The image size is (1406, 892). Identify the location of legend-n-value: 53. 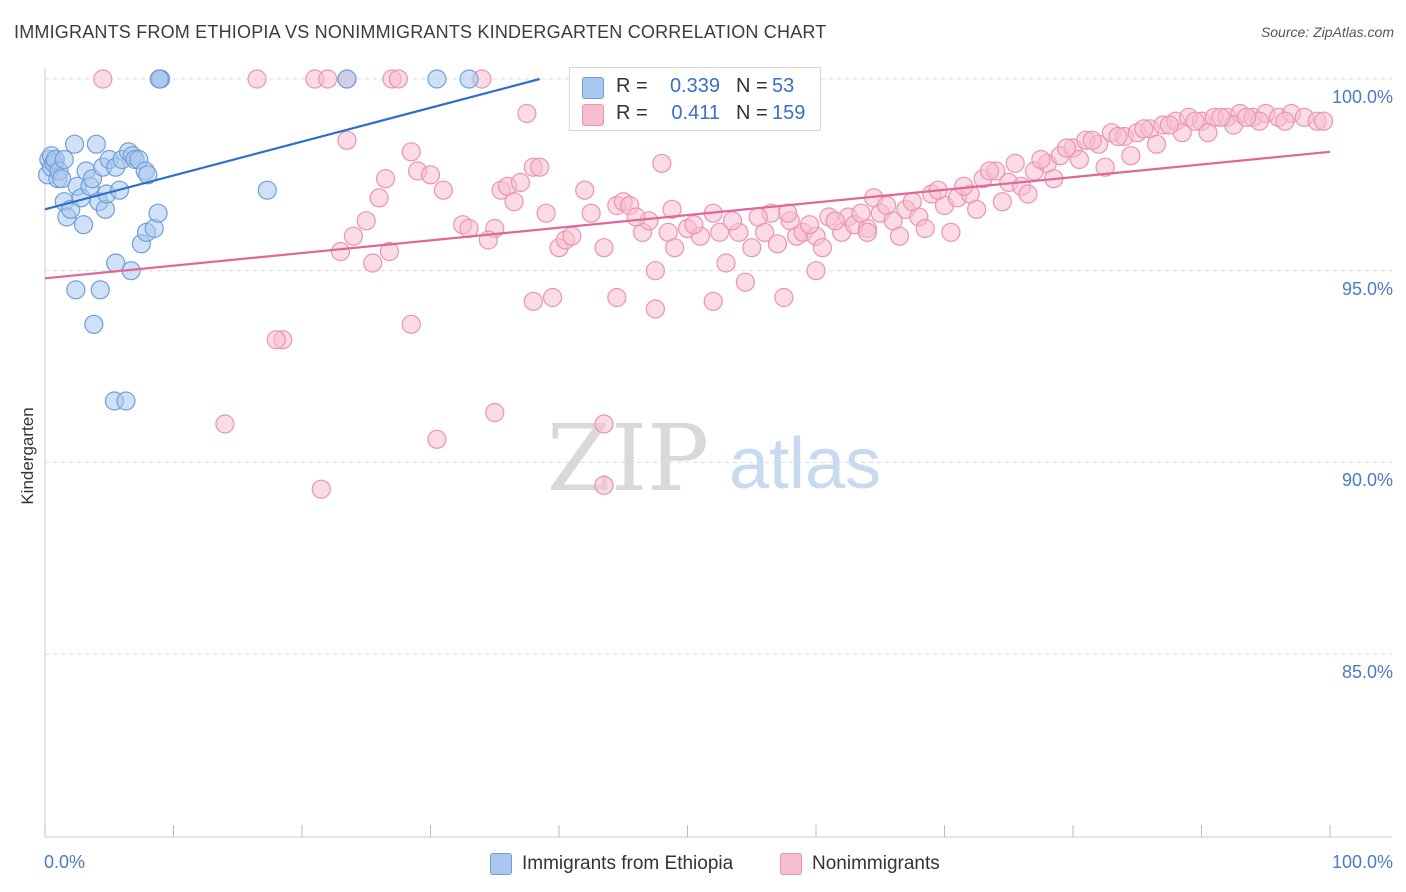
(783, 86).